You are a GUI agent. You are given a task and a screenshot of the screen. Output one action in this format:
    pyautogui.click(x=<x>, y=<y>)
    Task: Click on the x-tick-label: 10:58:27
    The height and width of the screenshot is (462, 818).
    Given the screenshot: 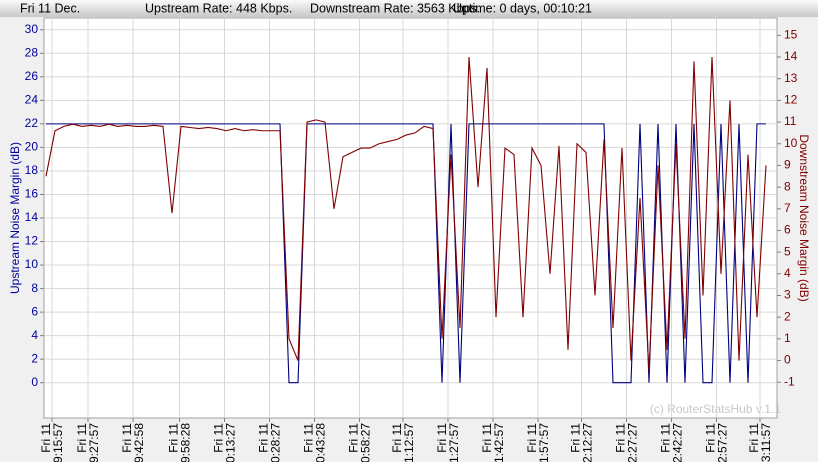 What is the action you would take?
    pyautogui.click(x=366, y=442)
    